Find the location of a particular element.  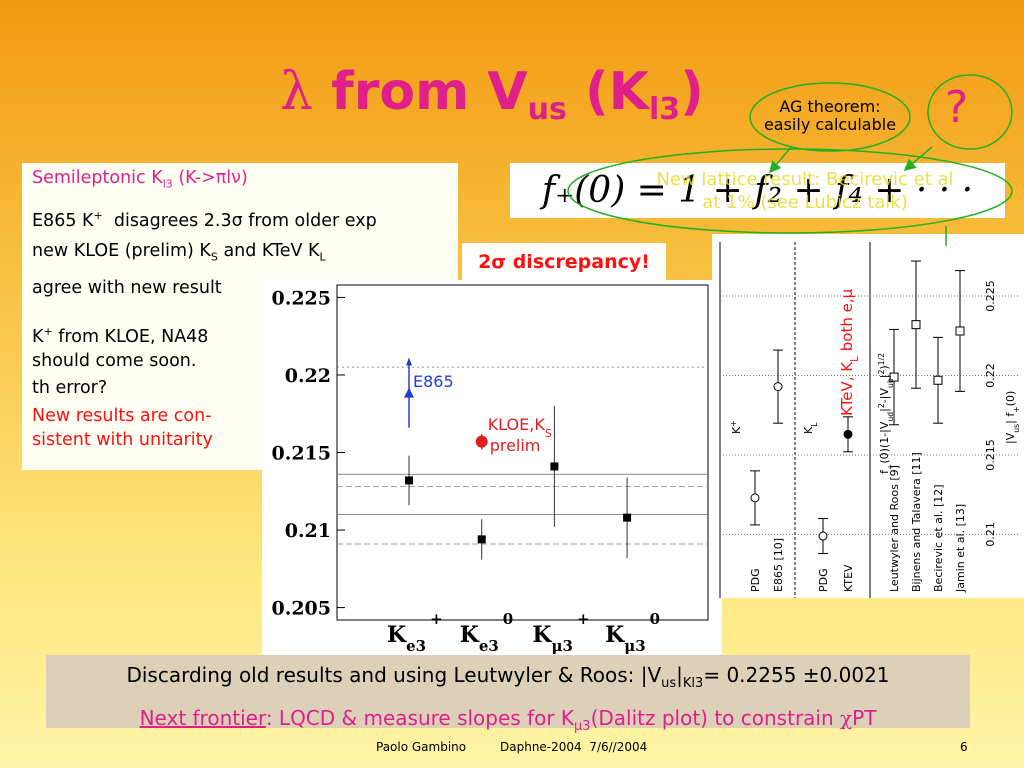

label-part: e3 is located at coordinates (416, 646).